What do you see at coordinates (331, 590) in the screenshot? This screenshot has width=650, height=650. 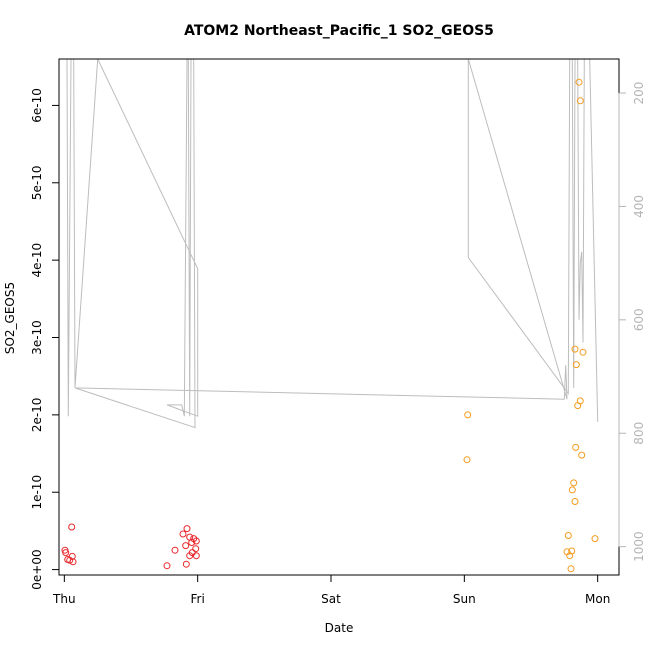 I see `x-axis: Thu Fri Sat Sun Mon` at bounding box center [331, 590].